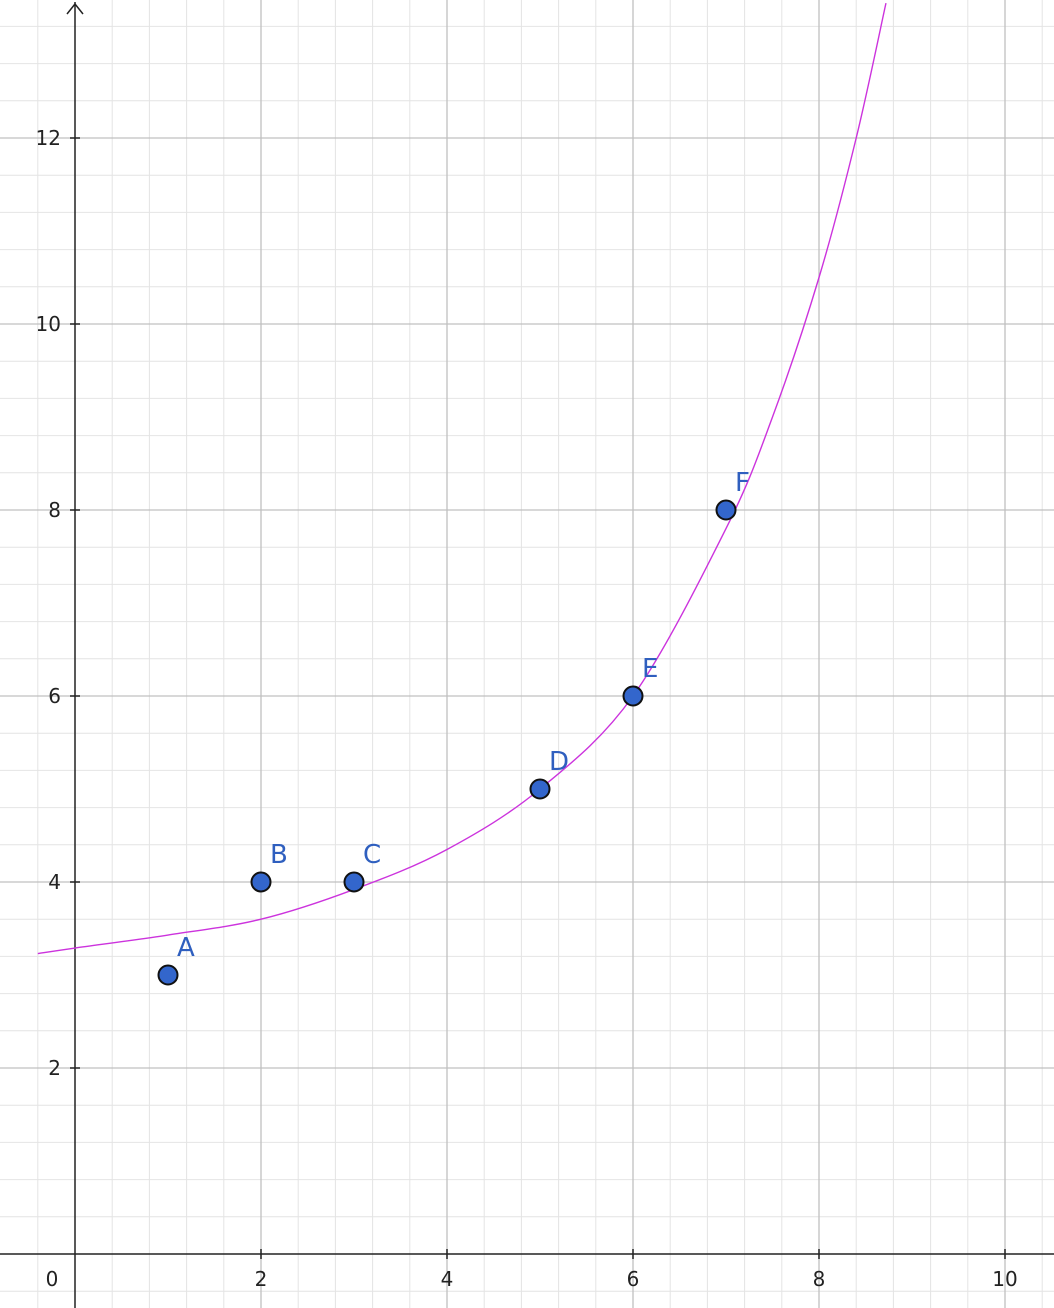 Image resolution: width=1054 pixels, height=1308 pixels. What do you see at coordinates (279, 855) in the screenshot?
I see `point-label-b: B` at bounding box center [279, 855].